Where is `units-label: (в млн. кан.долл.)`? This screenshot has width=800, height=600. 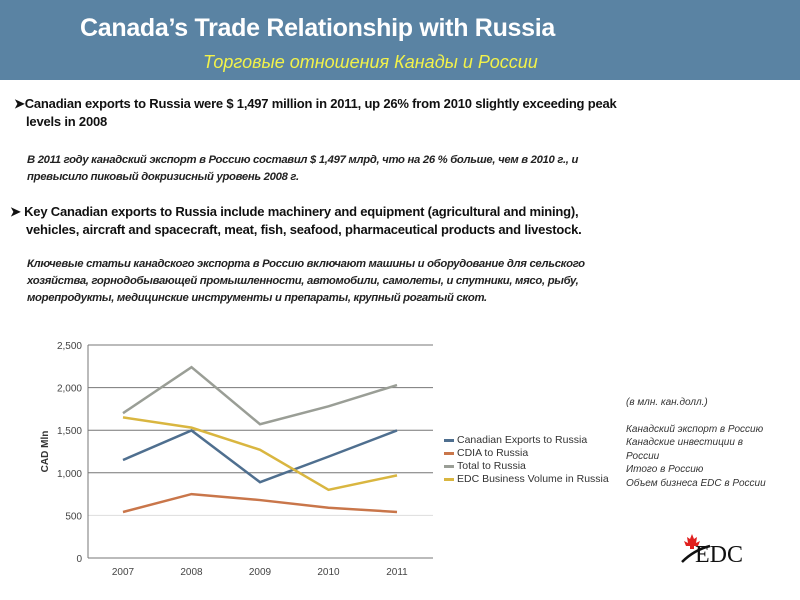
units-label: (в млн. кан.долл.) is located at coordinates (667, 402).